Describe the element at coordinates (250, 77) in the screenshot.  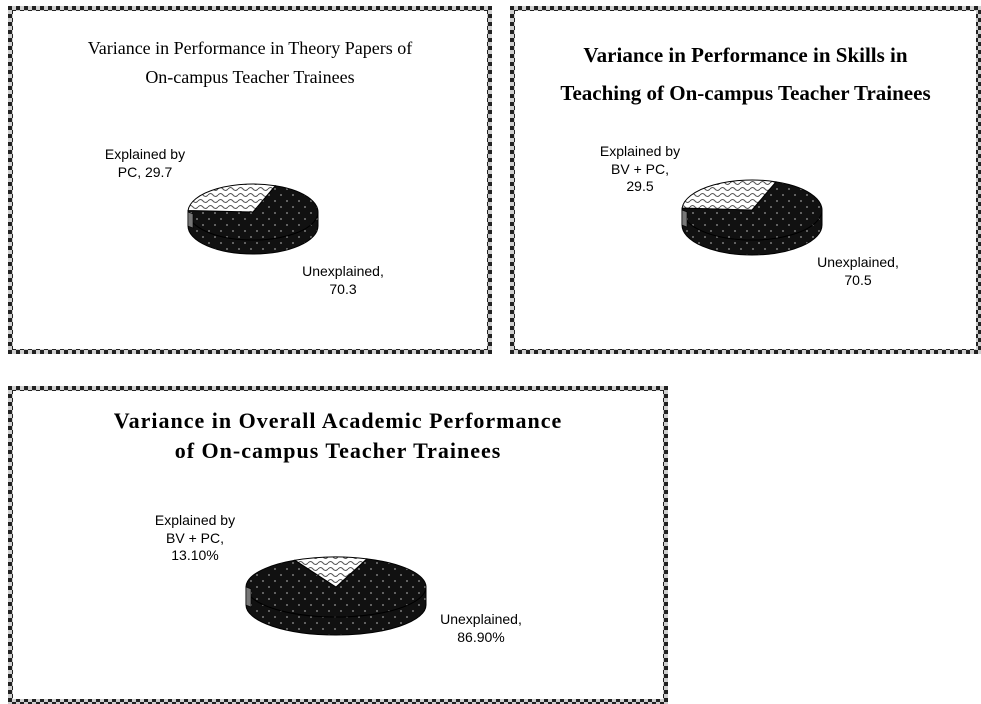
I see `chart-title-line-2: On-campus Teacher Trainees` at that location.